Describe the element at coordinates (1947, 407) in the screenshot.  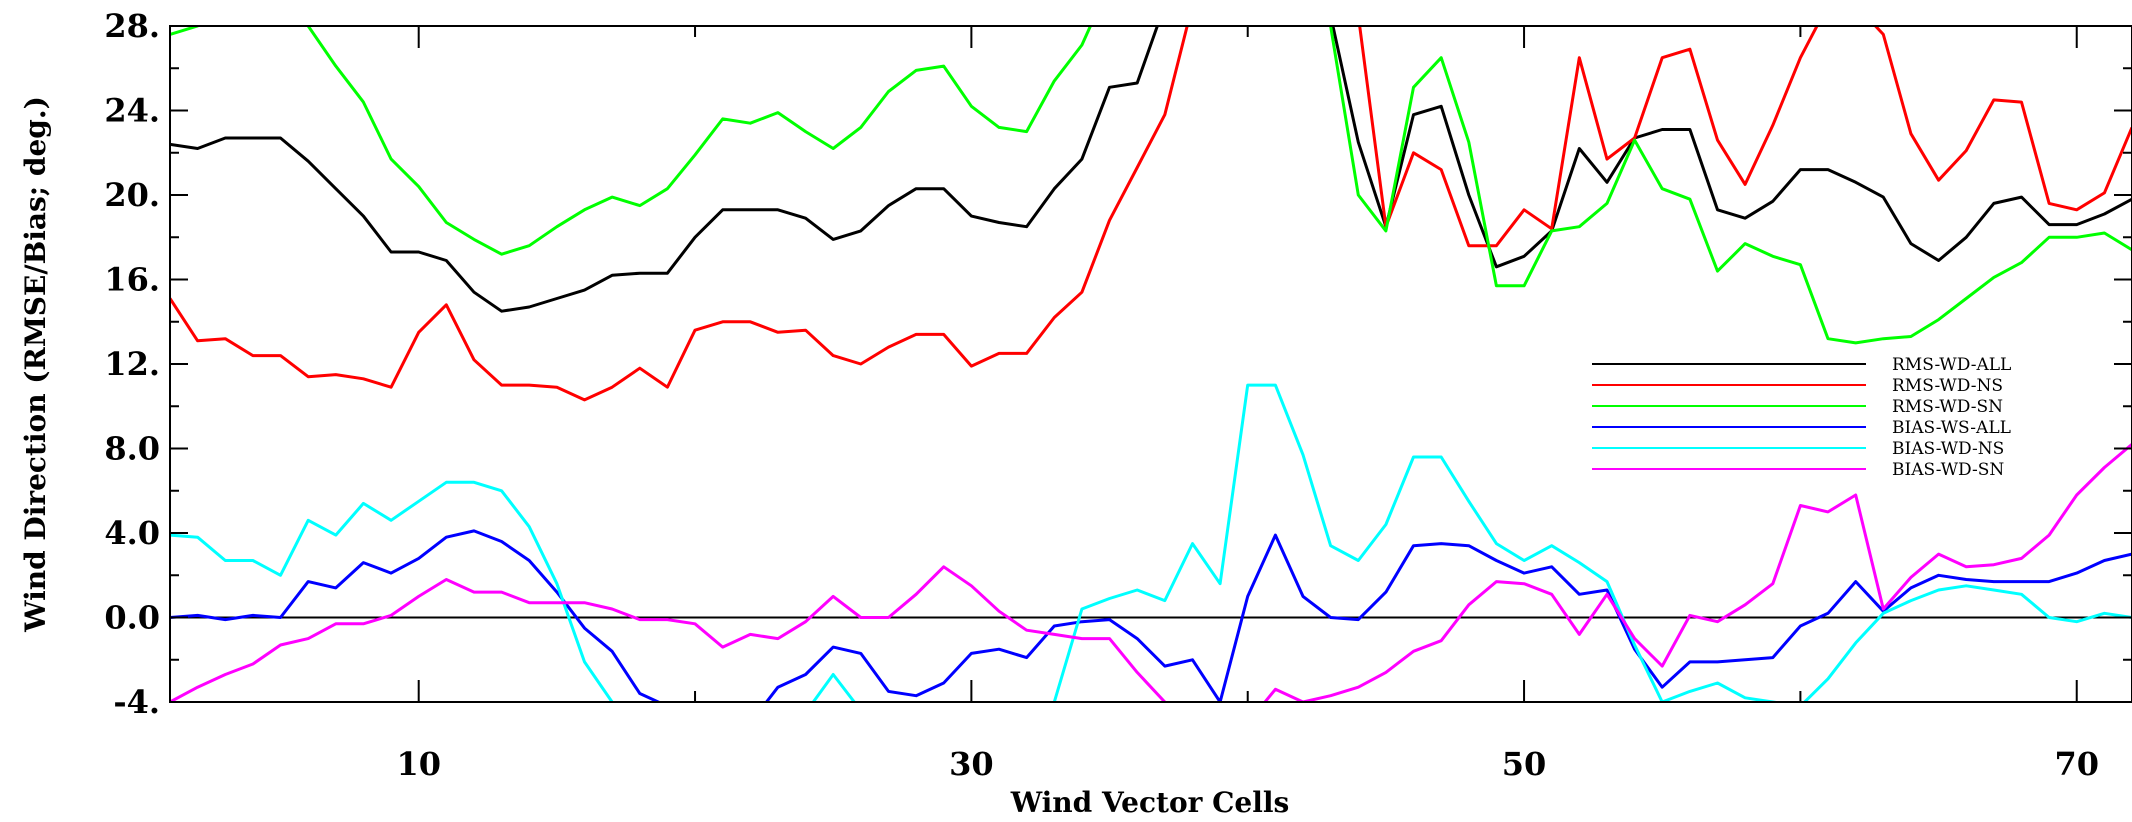
I see `legend-label: RMS-WD-SN` at that location.